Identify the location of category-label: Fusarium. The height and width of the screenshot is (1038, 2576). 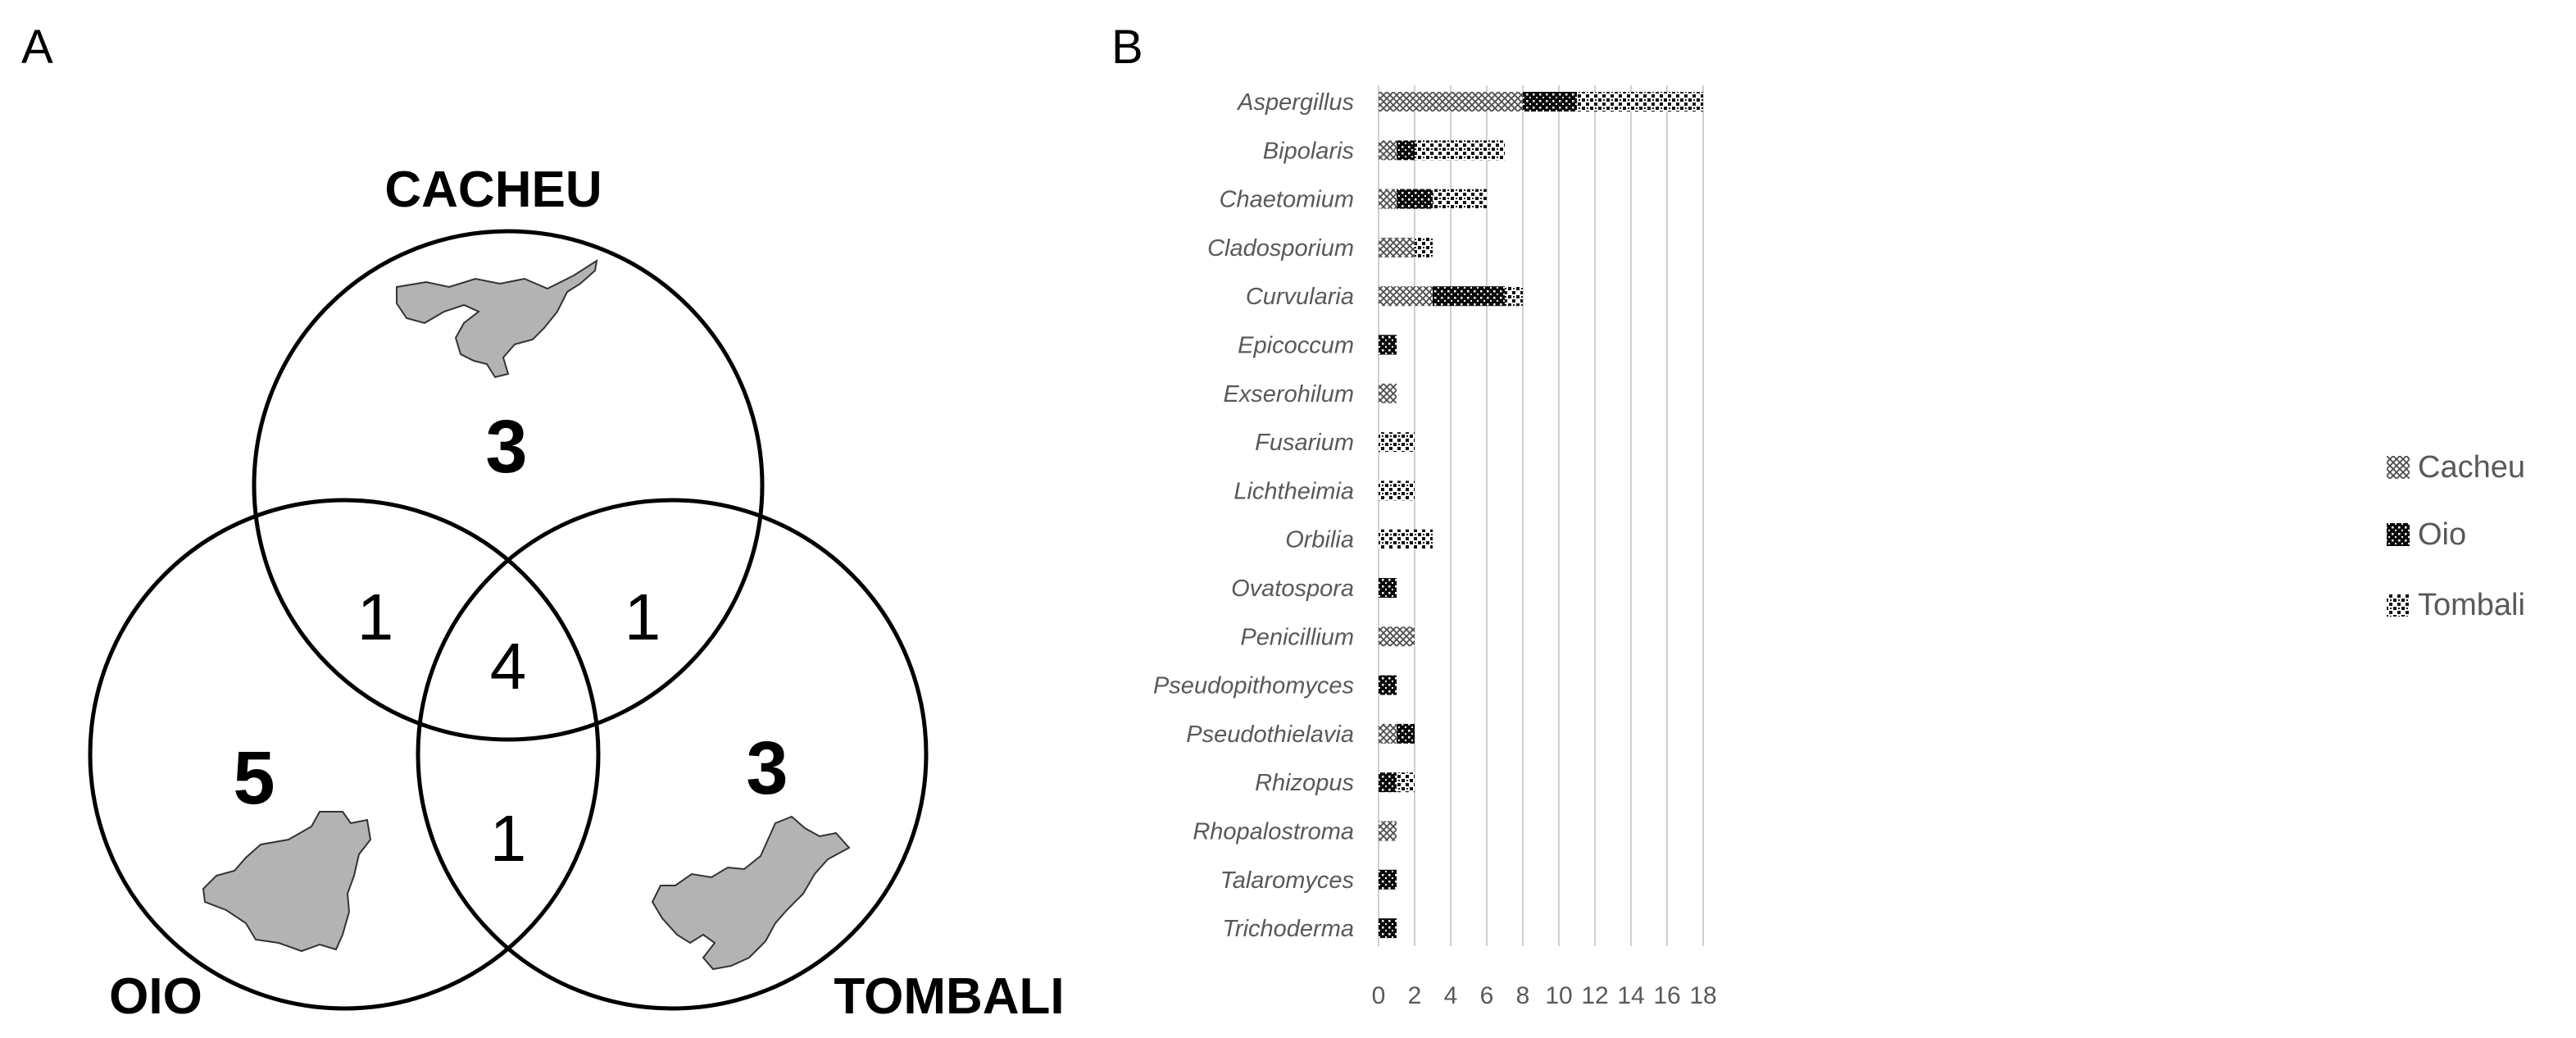
(1304, 443).